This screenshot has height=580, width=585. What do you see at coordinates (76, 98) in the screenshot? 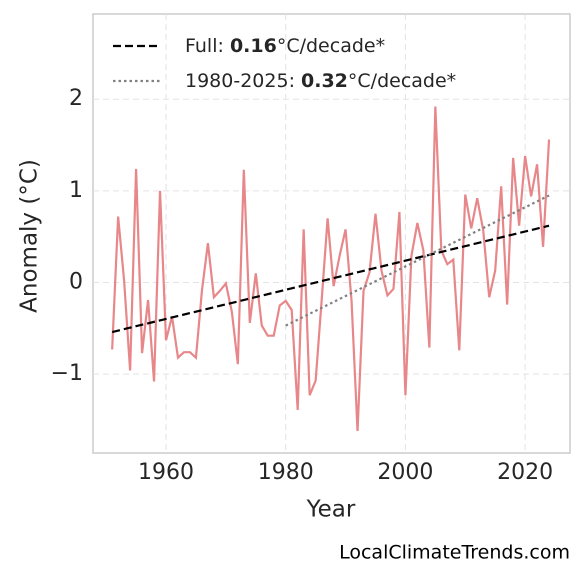
I see `y-tick-label: 2` at bounding box center [76, 98].